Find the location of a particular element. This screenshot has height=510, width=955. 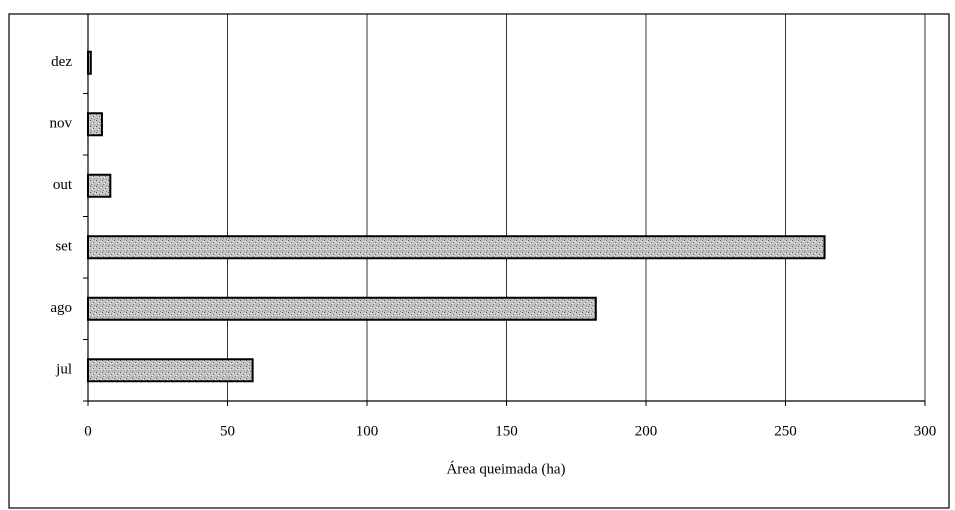

y-tick-label: ago is located at coordinates (61, 308).